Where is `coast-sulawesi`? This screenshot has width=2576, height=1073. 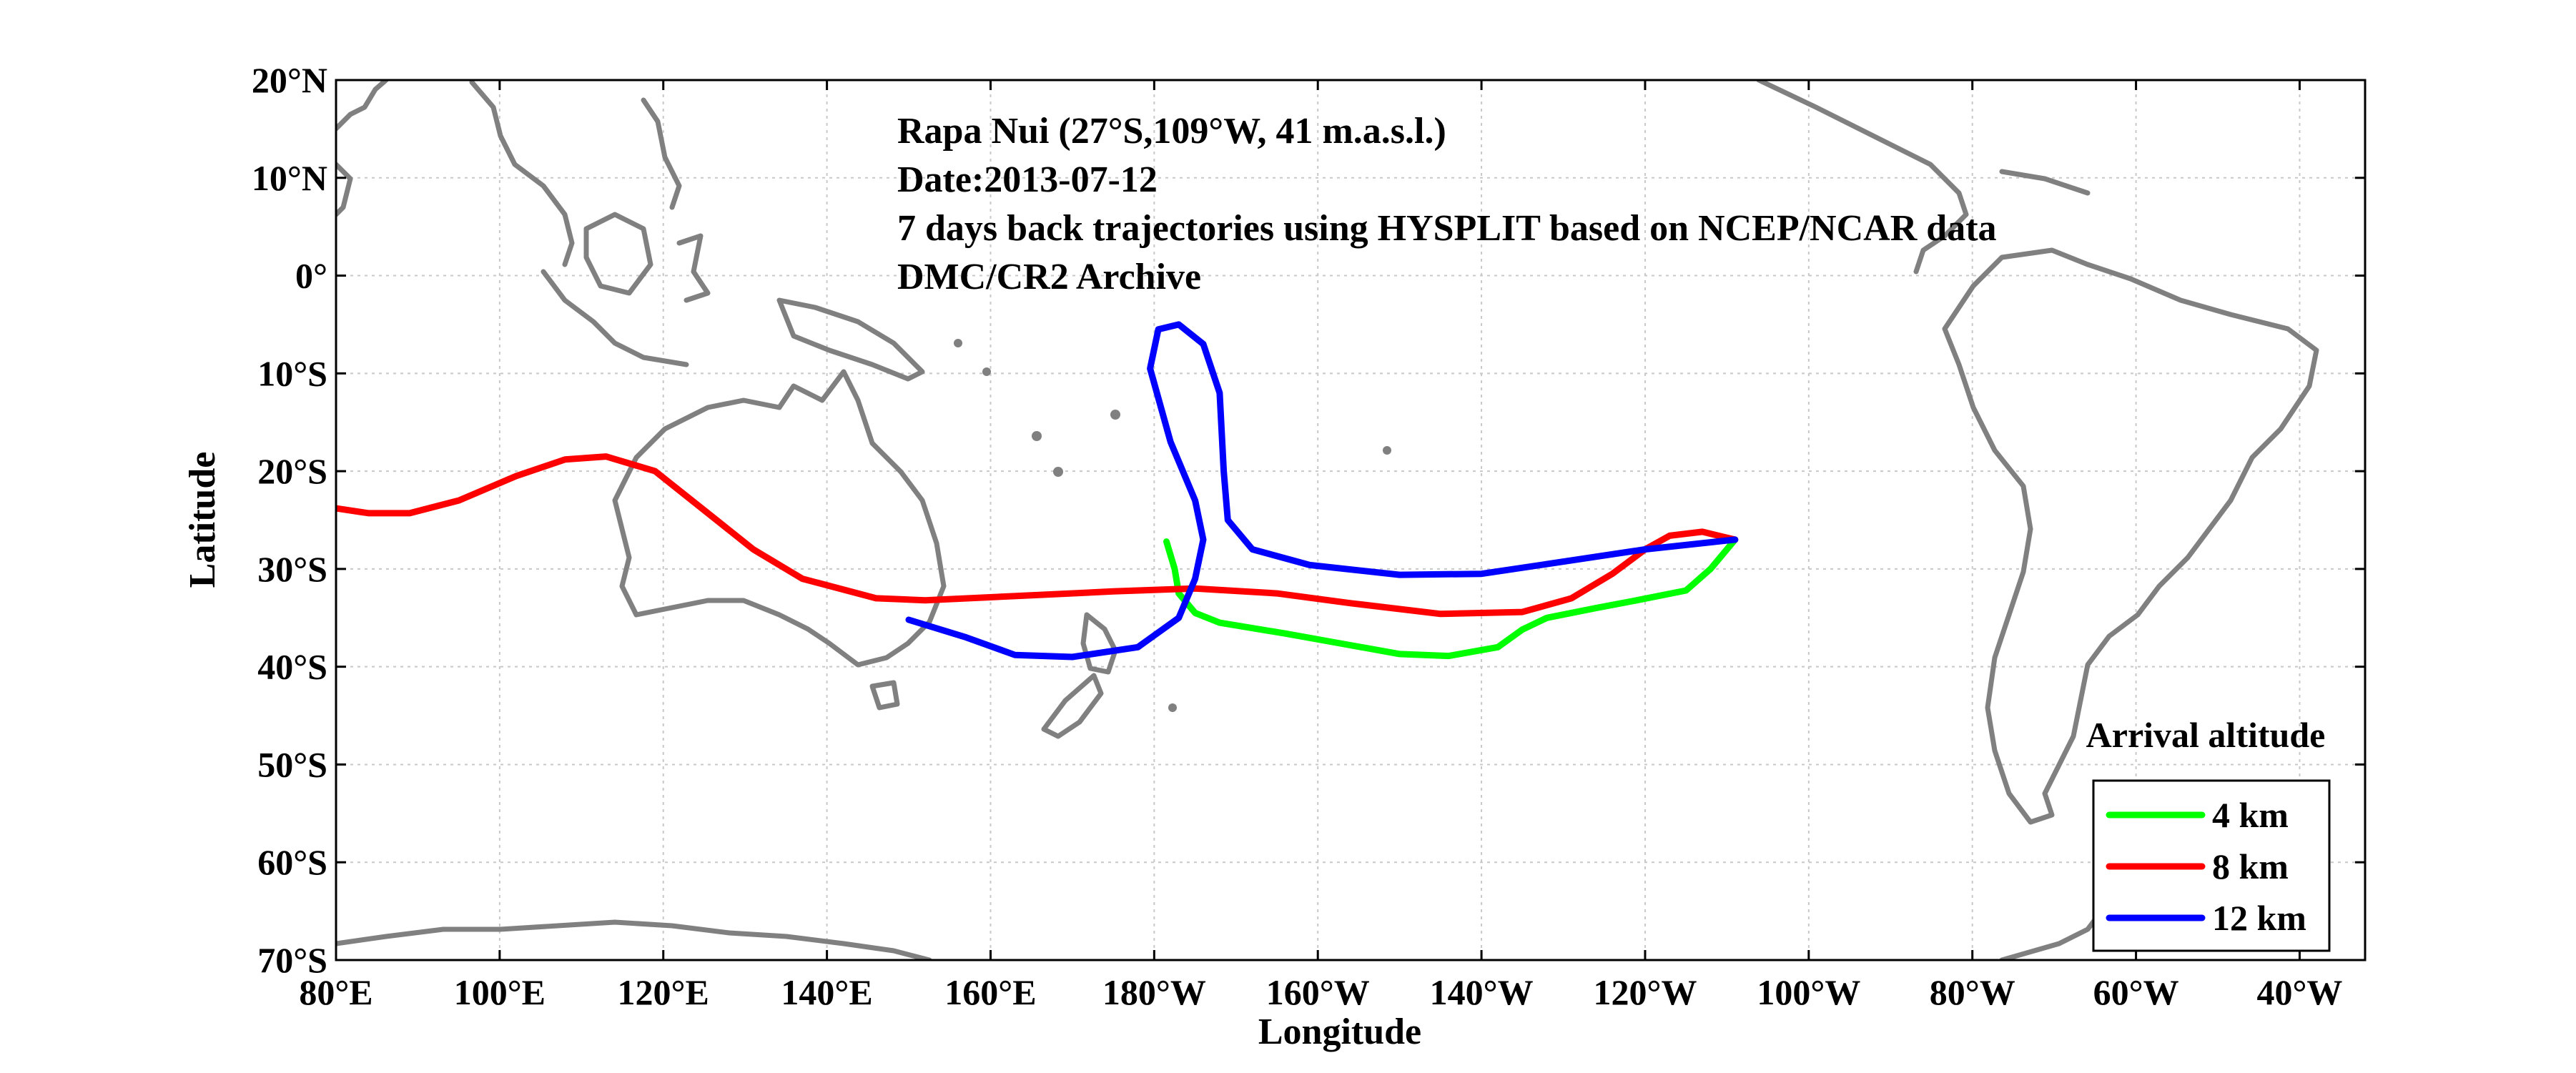 coast-sulawesi is located at coordinates (693, 268).